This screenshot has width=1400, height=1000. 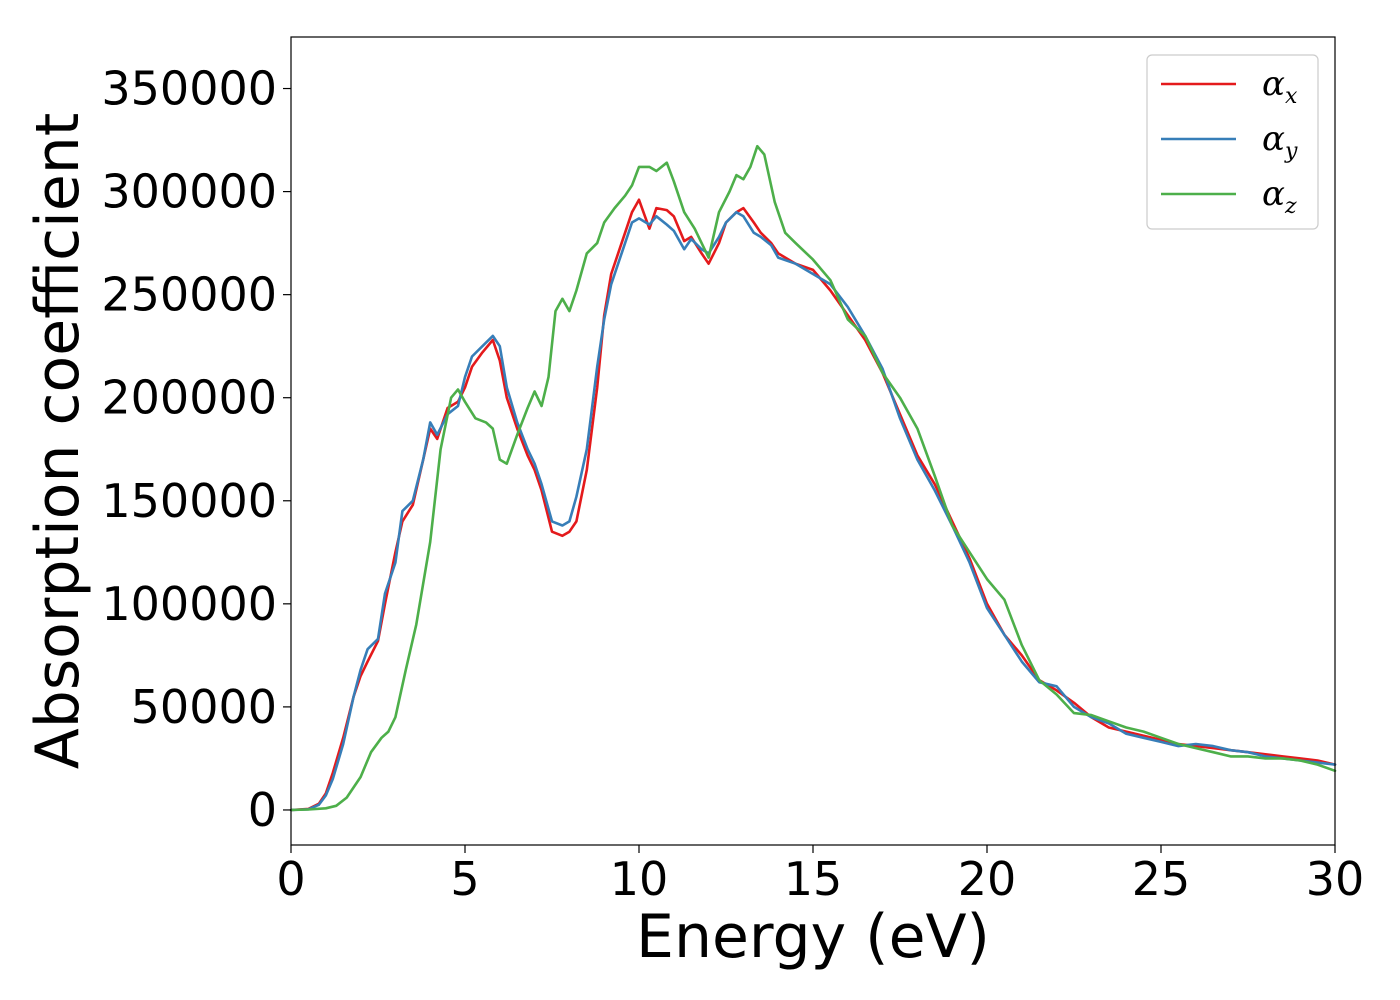 I want to click on y-tick-label: 250000, so click(x=189, y=295).